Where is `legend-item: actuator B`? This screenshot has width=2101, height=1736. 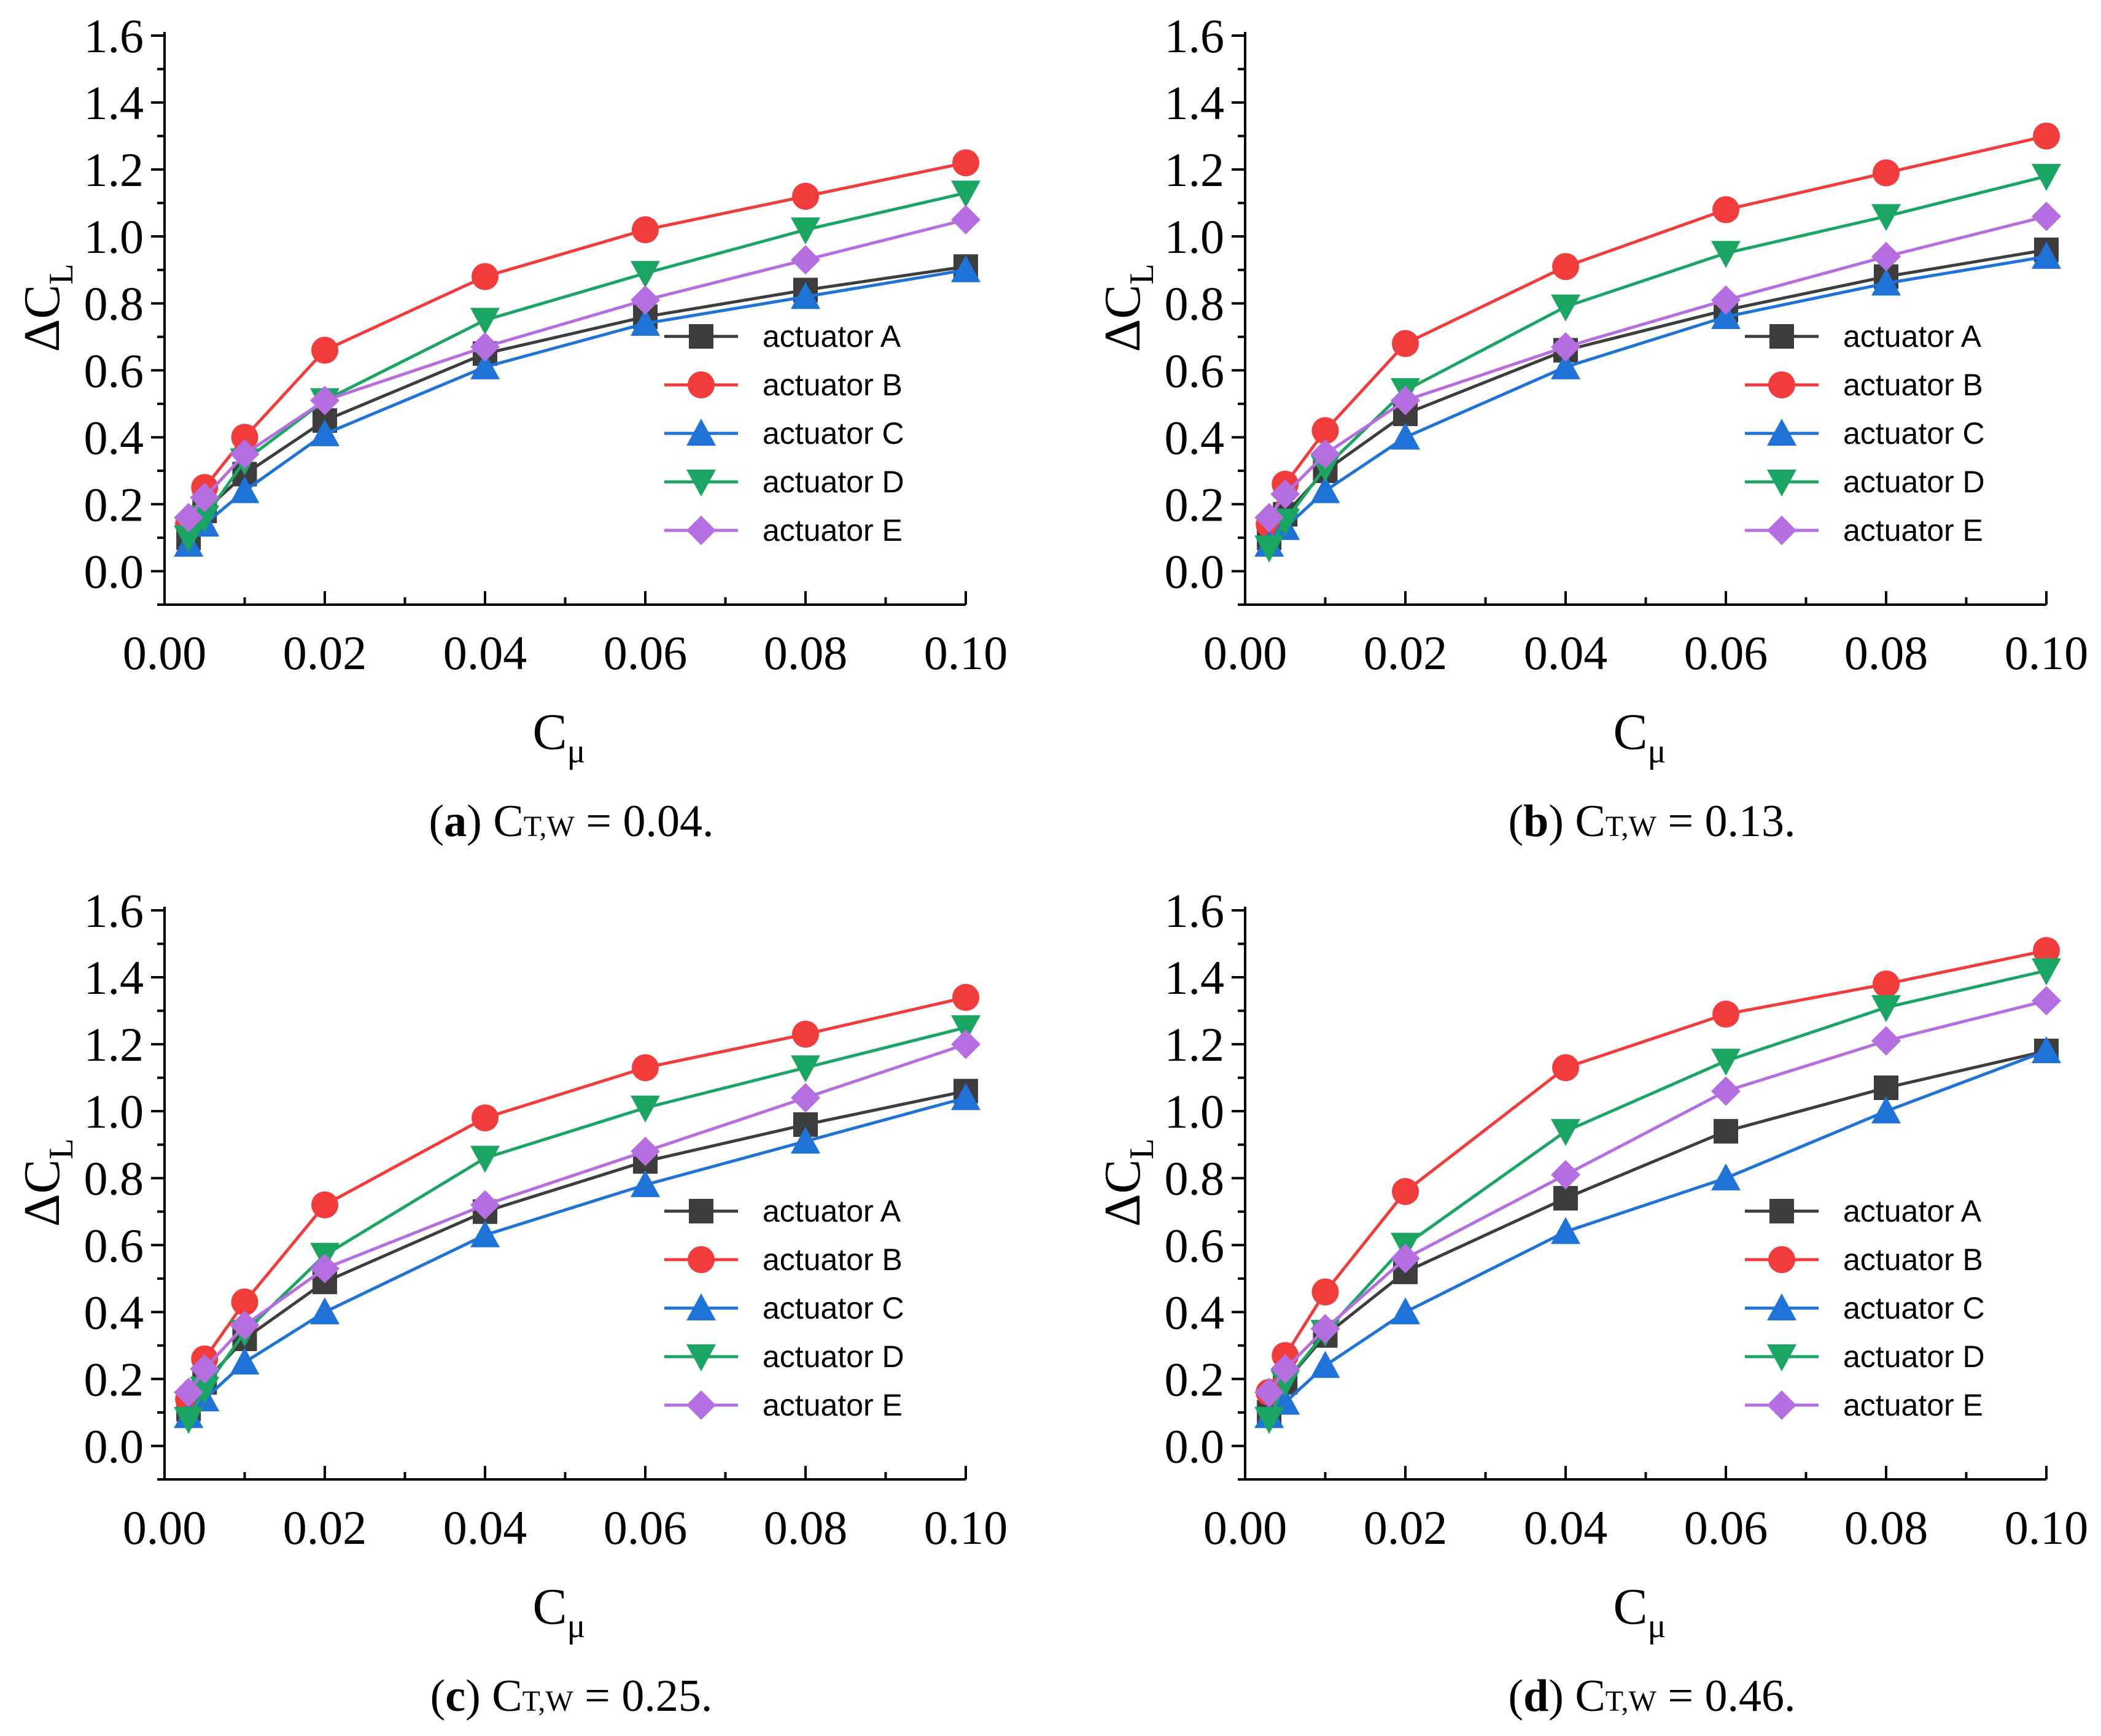 legend-item: actuator B is located at coordinates (1864, 385).